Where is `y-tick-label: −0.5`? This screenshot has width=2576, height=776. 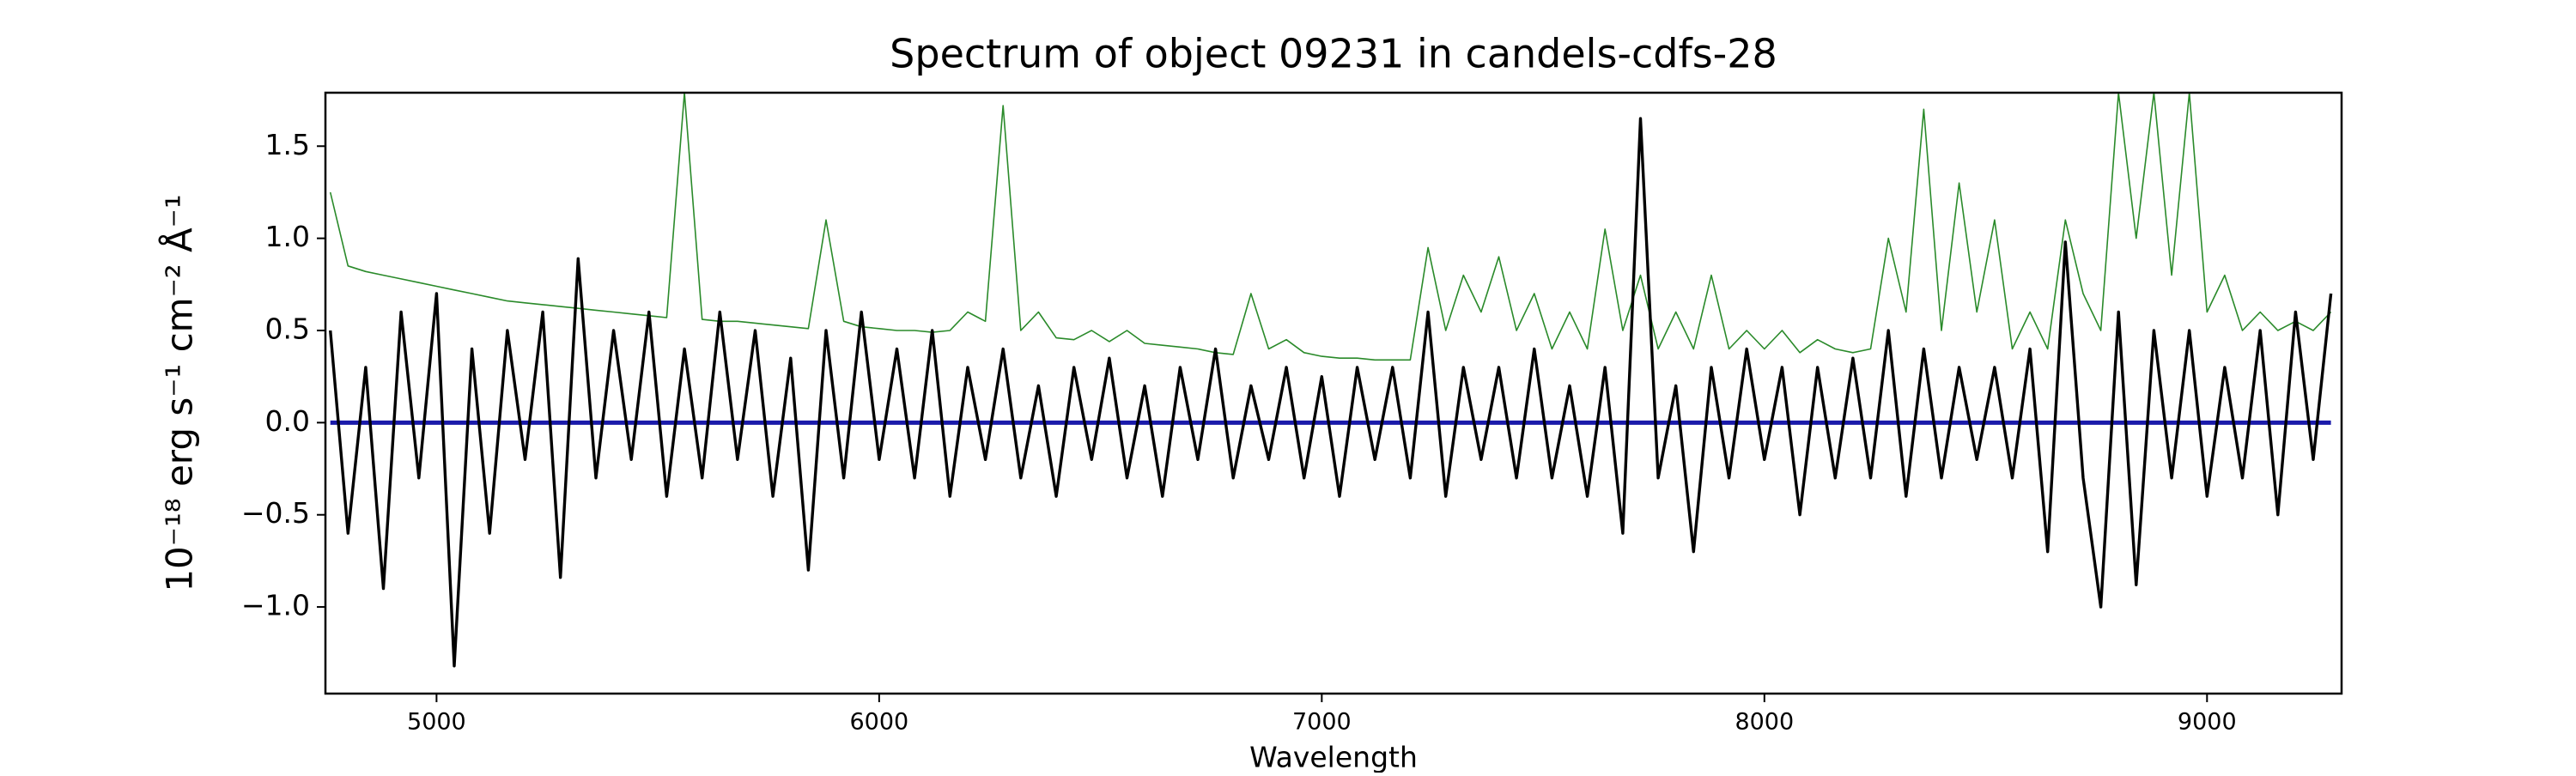
y-tick-label: −0.5 is located at coordinates (275, 513).